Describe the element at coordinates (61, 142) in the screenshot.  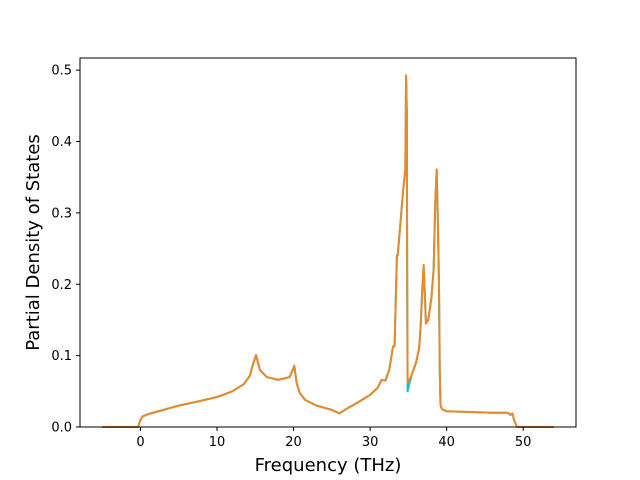
I see `y-tick-label: 0.4` at that location.